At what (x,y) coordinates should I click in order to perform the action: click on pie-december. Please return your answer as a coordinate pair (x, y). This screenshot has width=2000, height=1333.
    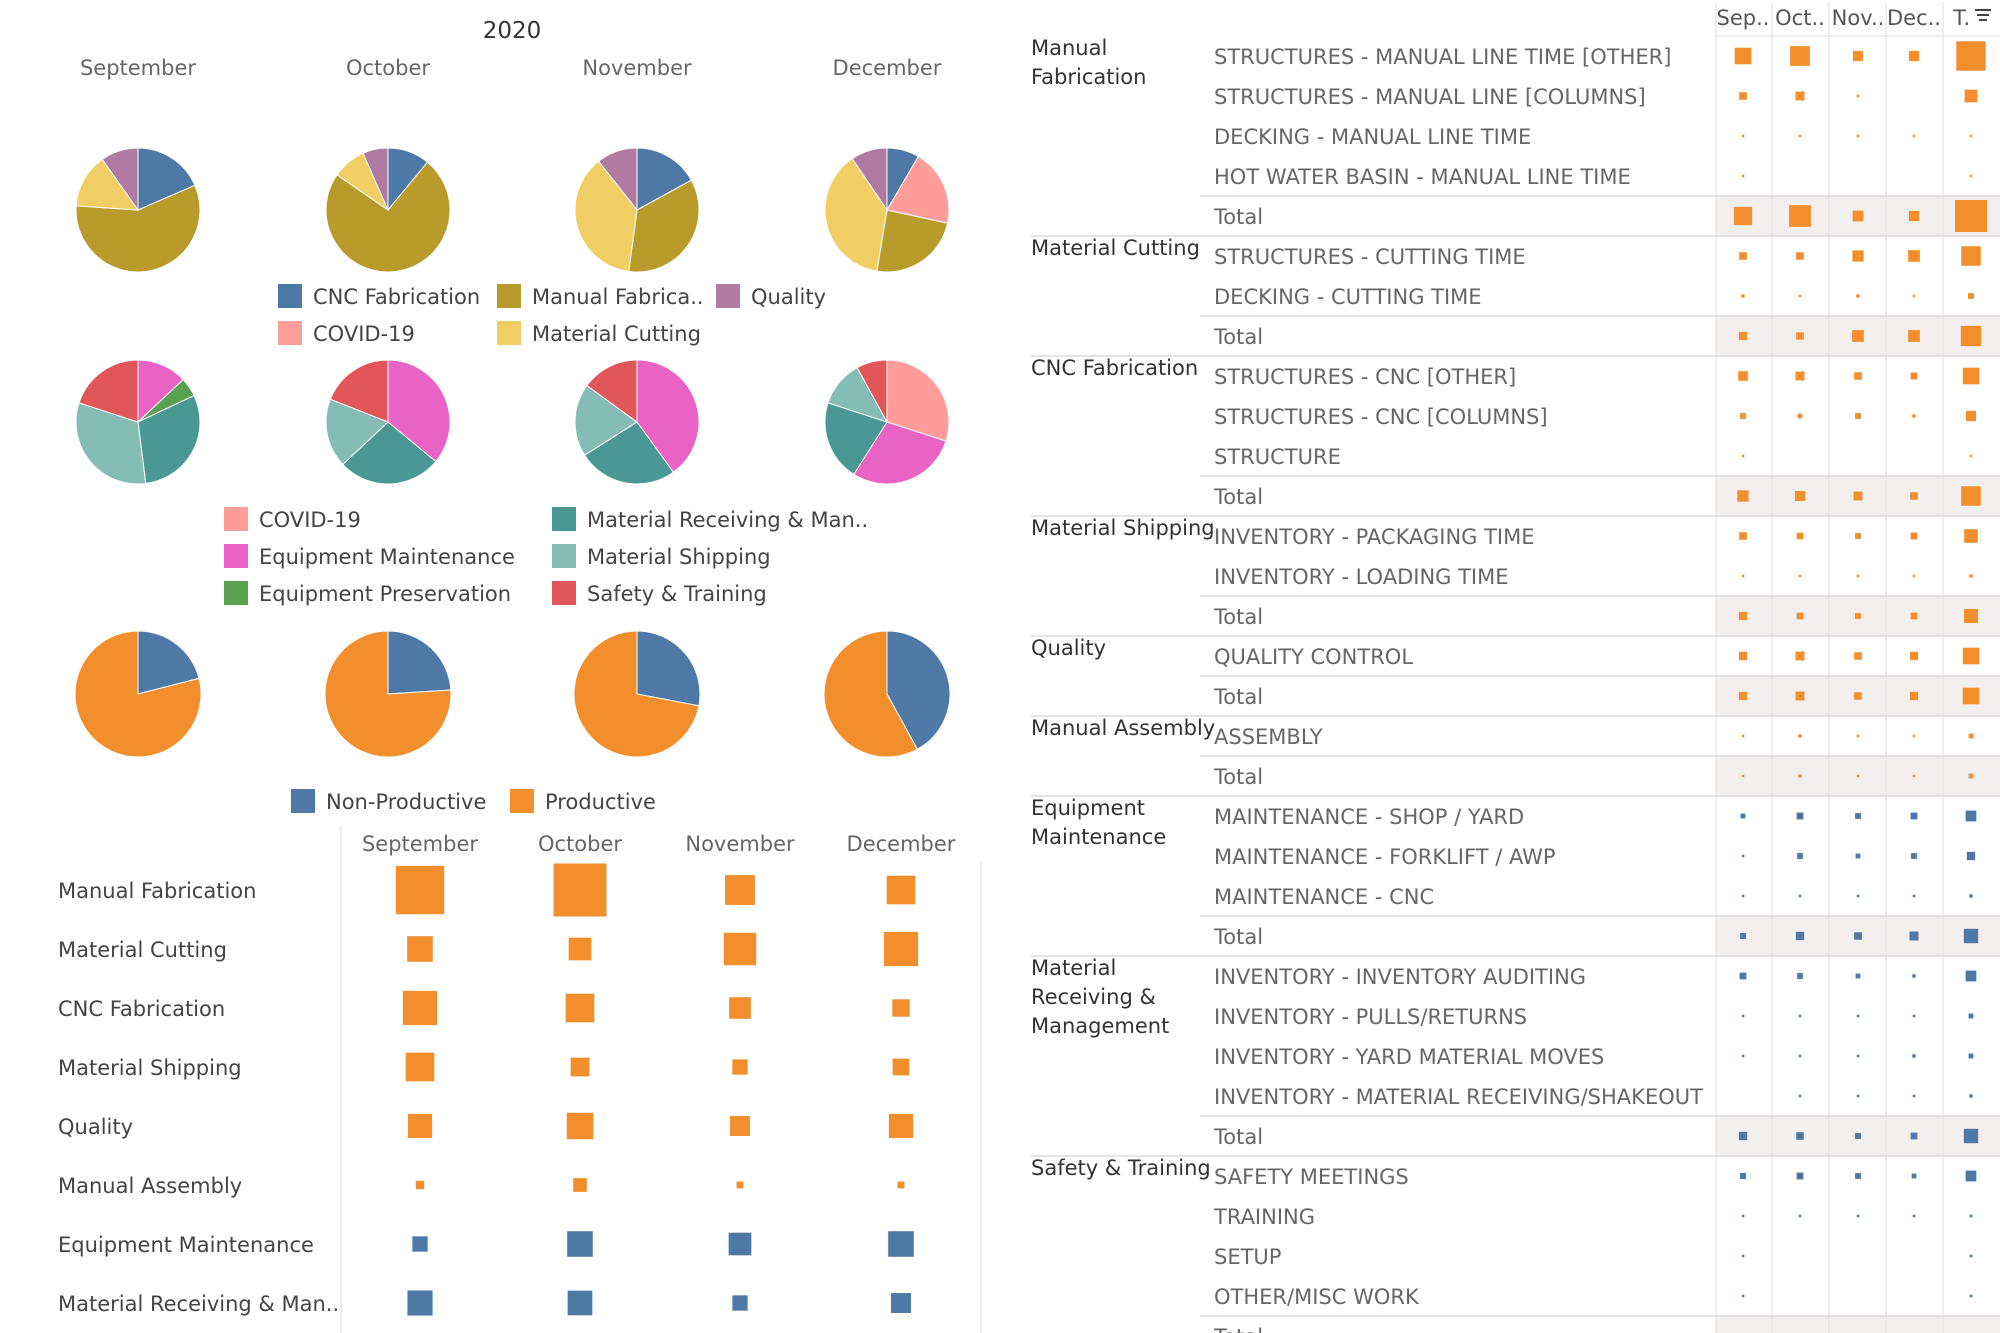
    Looking at the image, I should click on (887, 422).